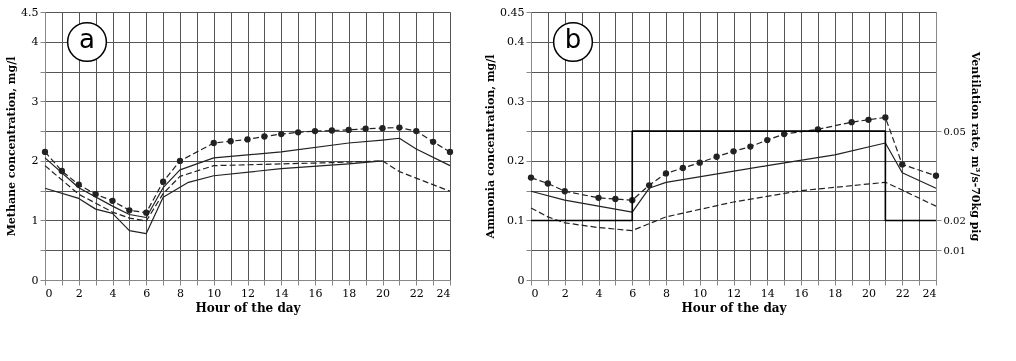  I want to click on y-tick-label: 0.45, so click(512, 12).